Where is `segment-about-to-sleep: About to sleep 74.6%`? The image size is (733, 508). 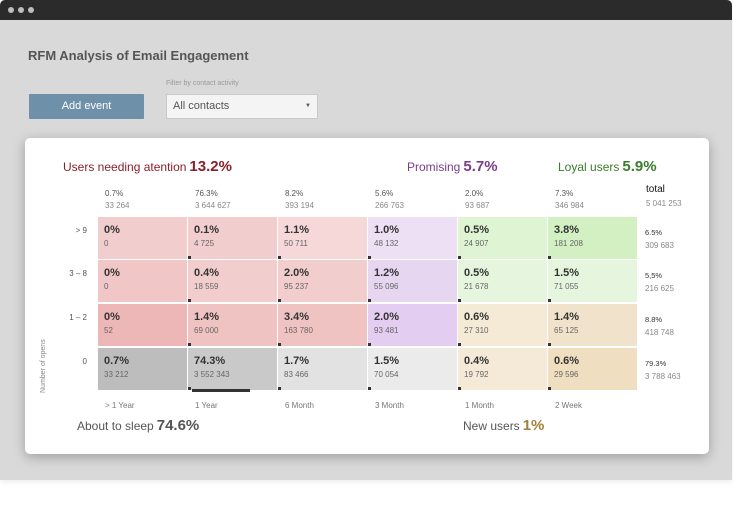 segment-about-to-sleep: About to sleep 74.6% is located at coordinates (138, 425).